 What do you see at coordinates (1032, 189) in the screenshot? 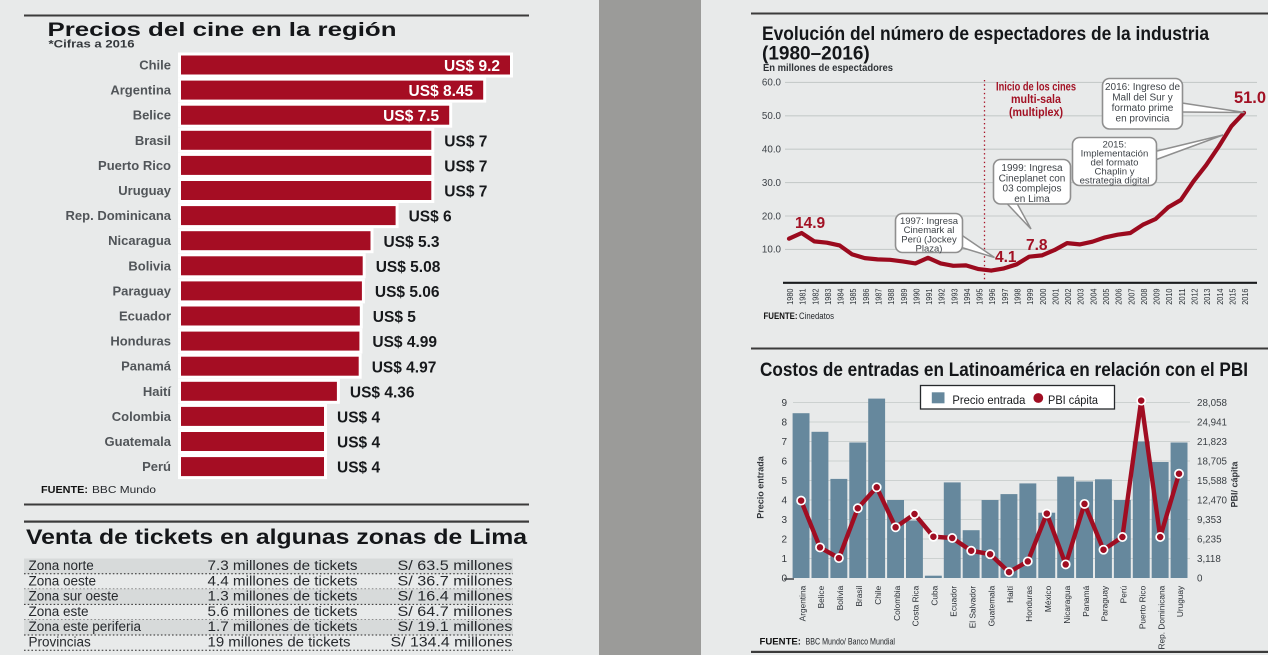
I see `svg-text: 03 complejos` at bounding box center [1032, 189].